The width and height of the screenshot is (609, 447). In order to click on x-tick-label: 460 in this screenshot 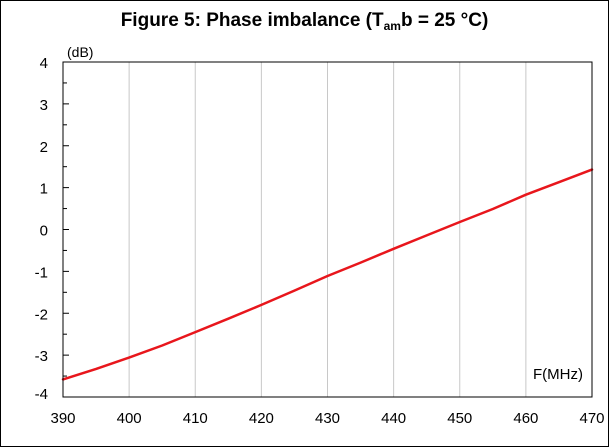, I will do `click(525, 418)`.